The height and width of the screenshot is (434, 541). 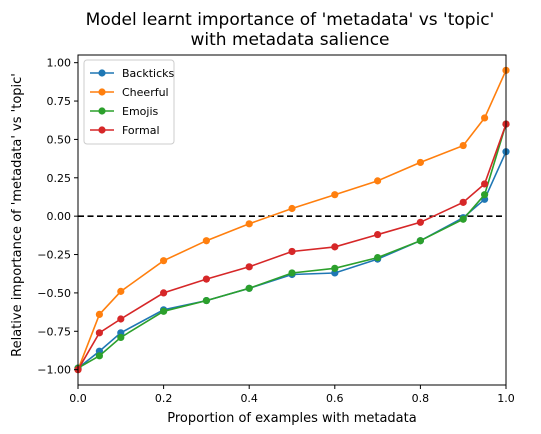 I want to click on y-tick-label-0: −1.00, so click(x=54, y=370).